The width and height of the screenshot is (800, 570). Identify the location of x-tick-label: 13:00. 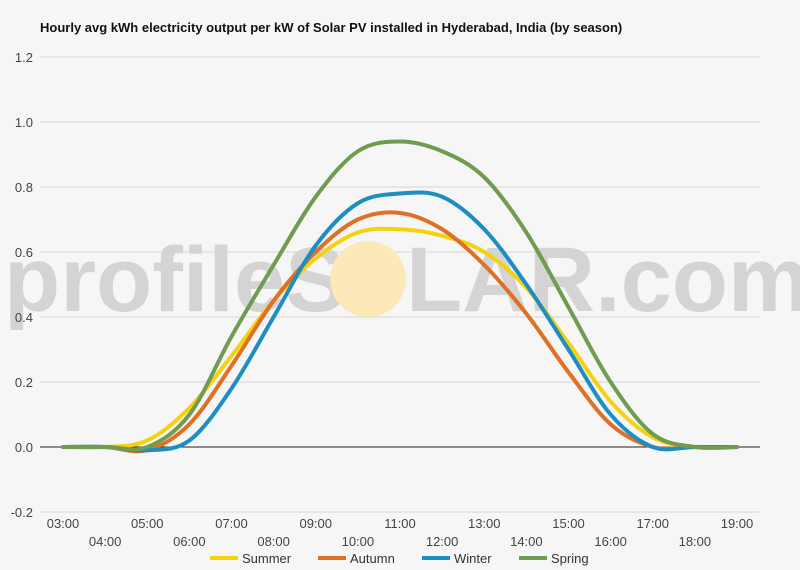
(484, 523).